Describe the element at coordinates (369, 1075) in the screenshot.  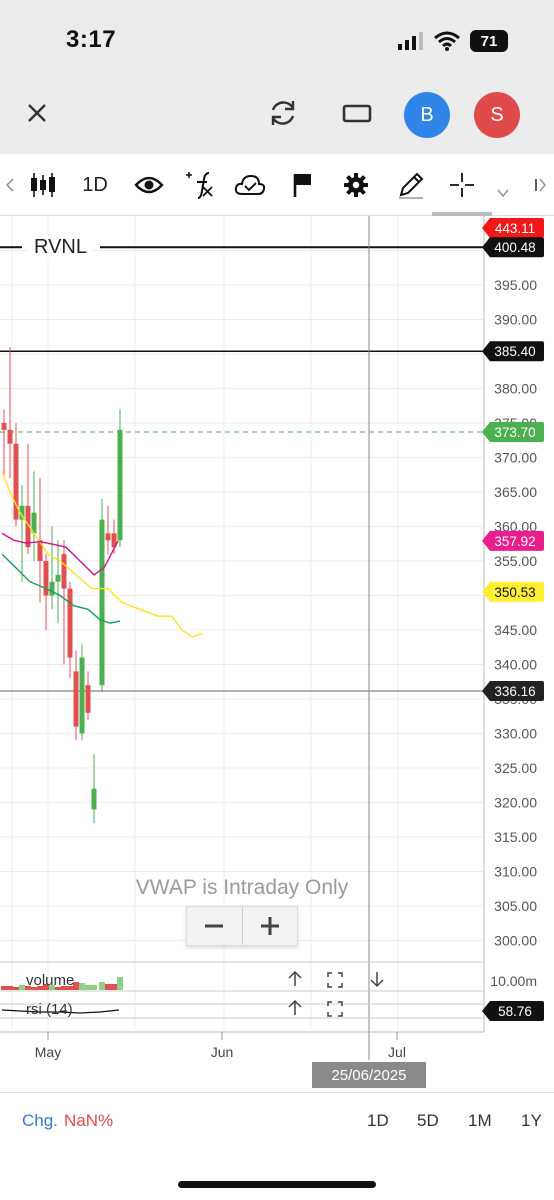
I see `crosshair-date-badge: 25/06/2025` at that location.